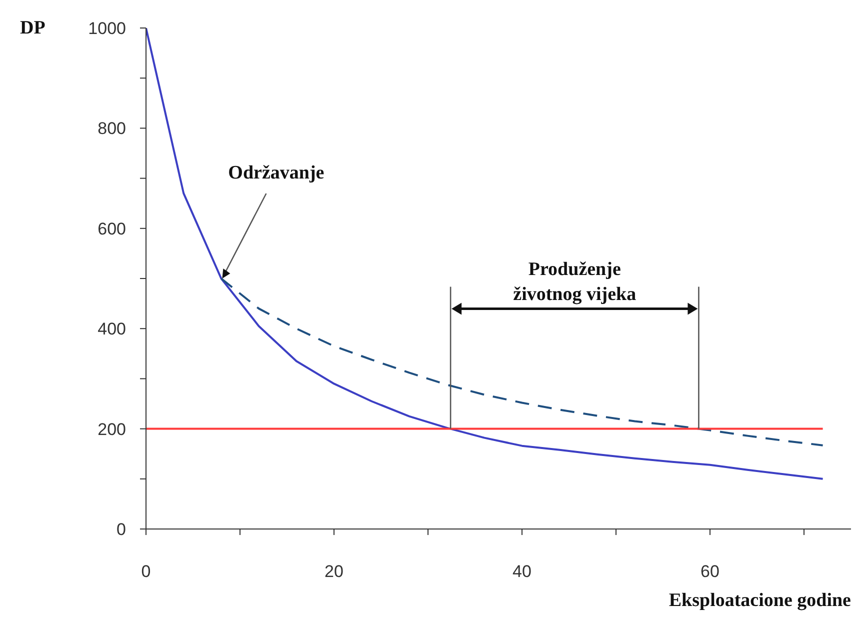 This screenshot has width=862, height=618. Describe the element at coordinates (112, 329) in the screenshot. I see `y-tick-label: 400` at that location.